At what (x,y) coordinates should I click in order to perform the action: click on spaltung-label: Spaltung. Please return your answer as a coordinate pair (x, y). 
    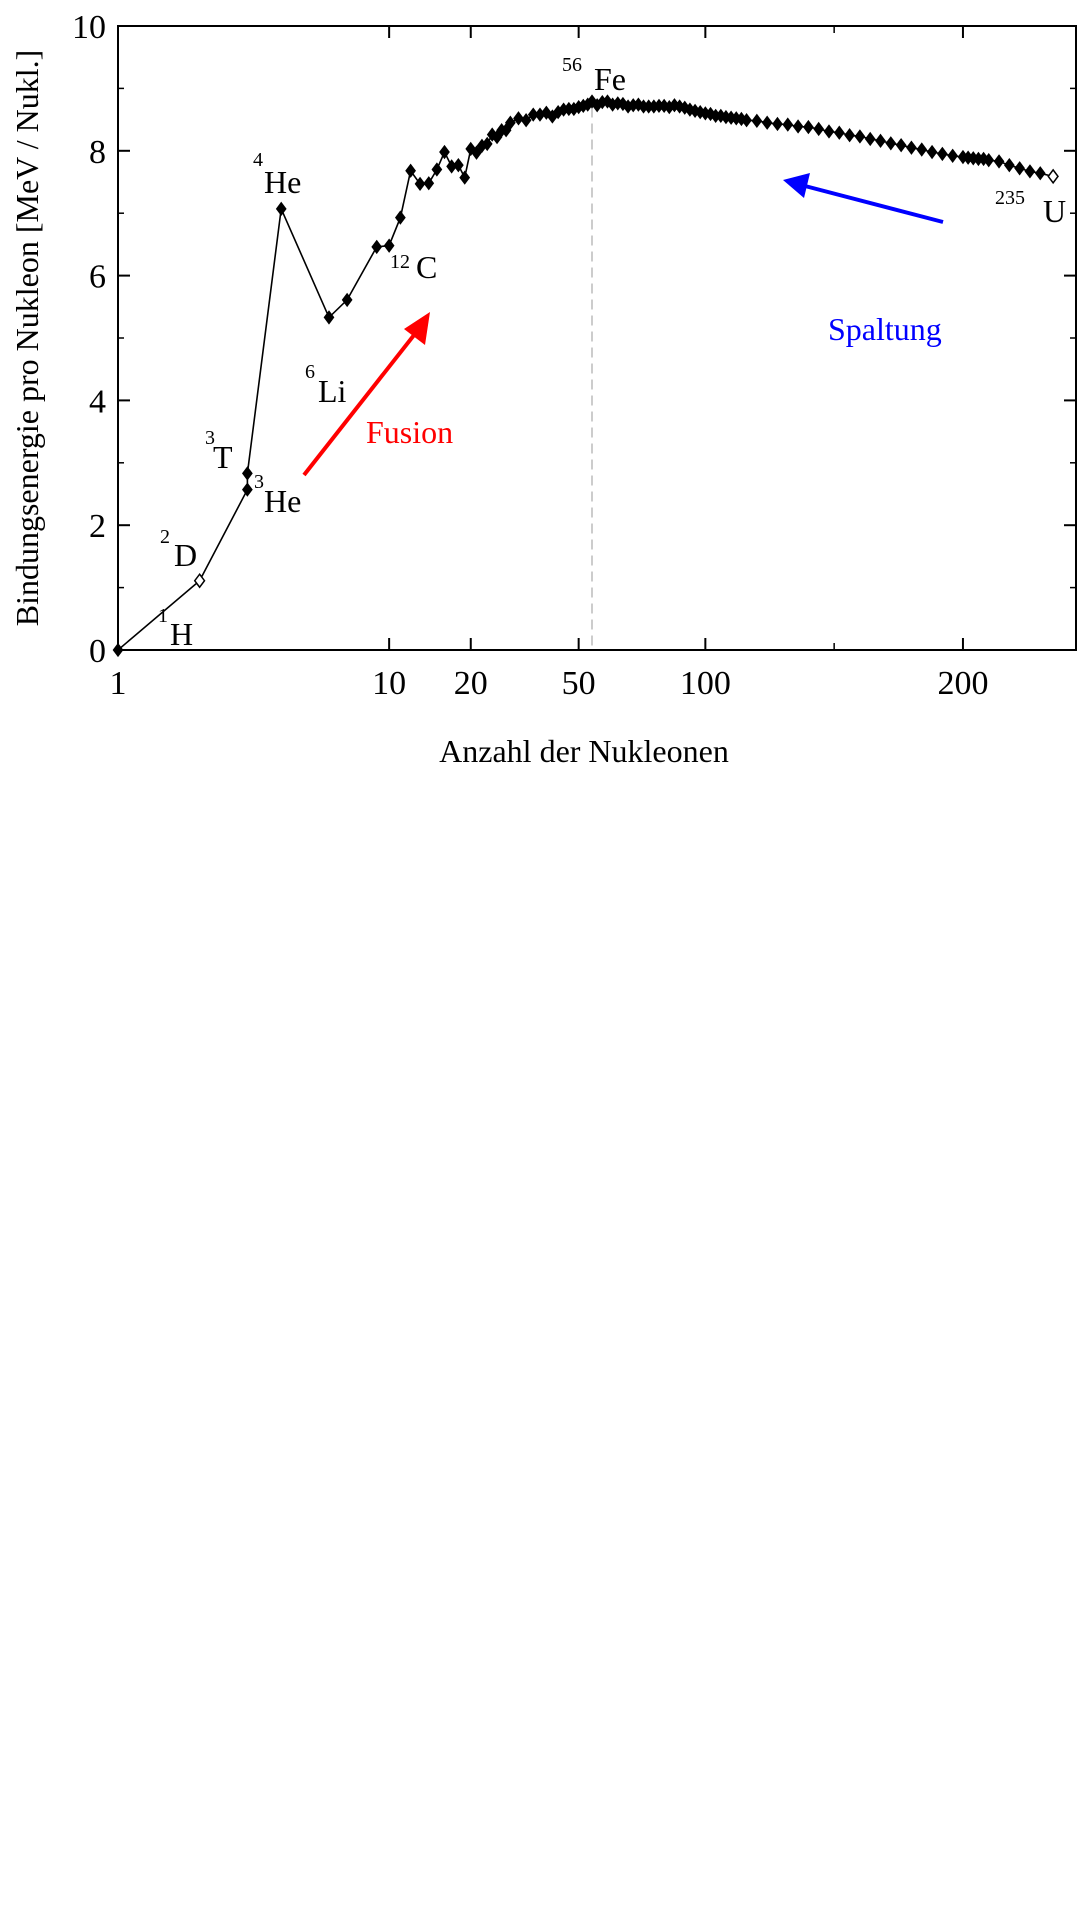
    Looking at the image, I should click on (885, 329).